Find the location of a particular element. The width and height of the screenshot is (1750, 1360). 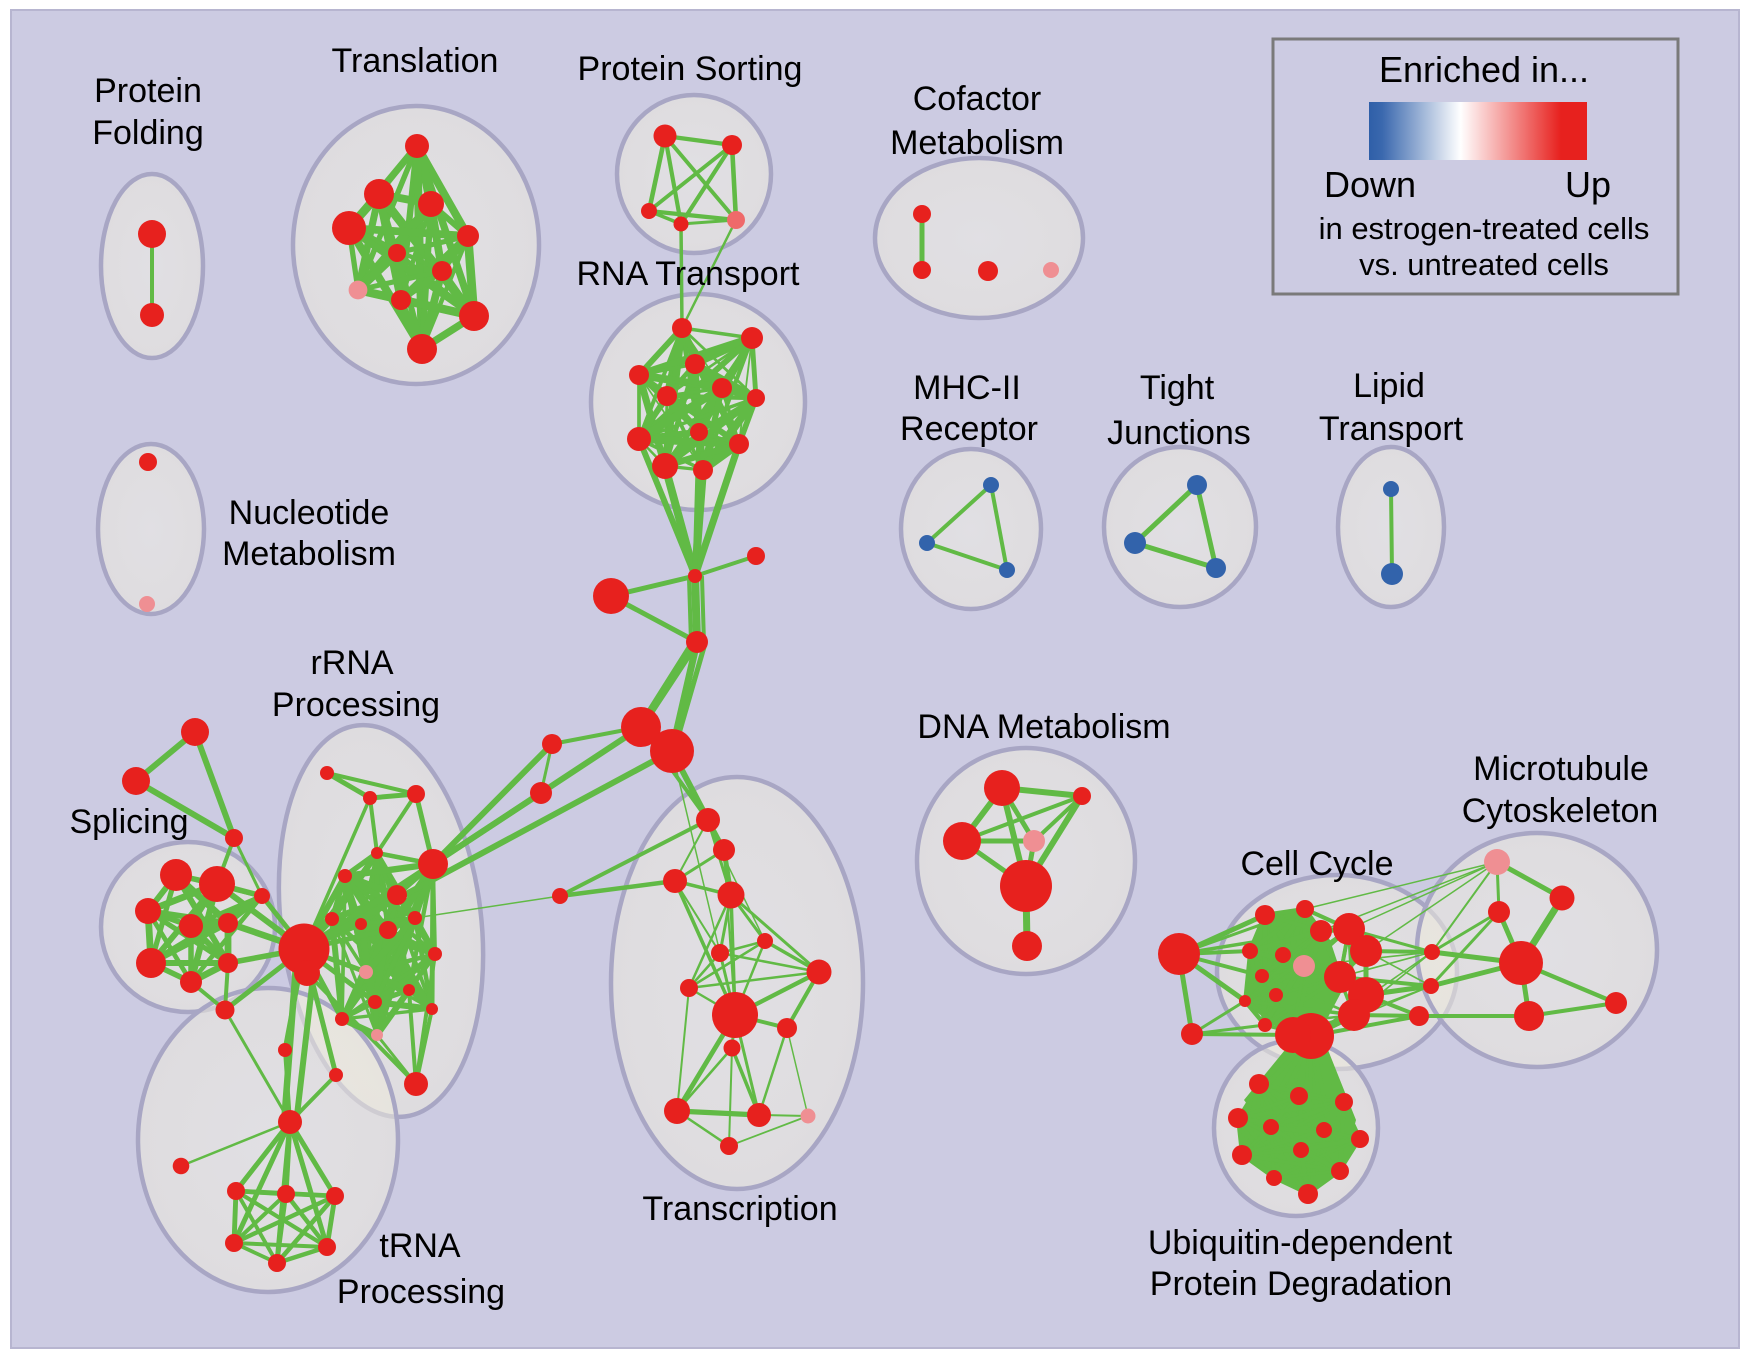

svg-text: Cofactor is located at coordinates (977, 99).